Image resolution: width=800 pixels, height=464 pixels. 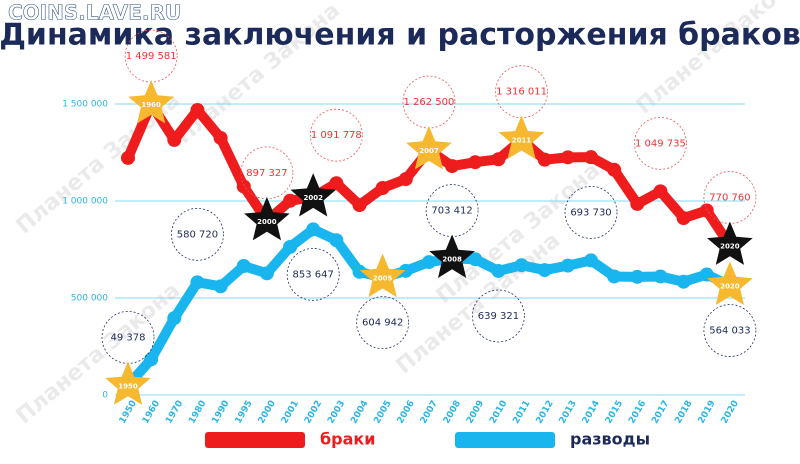 I want to click on x-tick-label: 2006, so click(x=406, y=412).